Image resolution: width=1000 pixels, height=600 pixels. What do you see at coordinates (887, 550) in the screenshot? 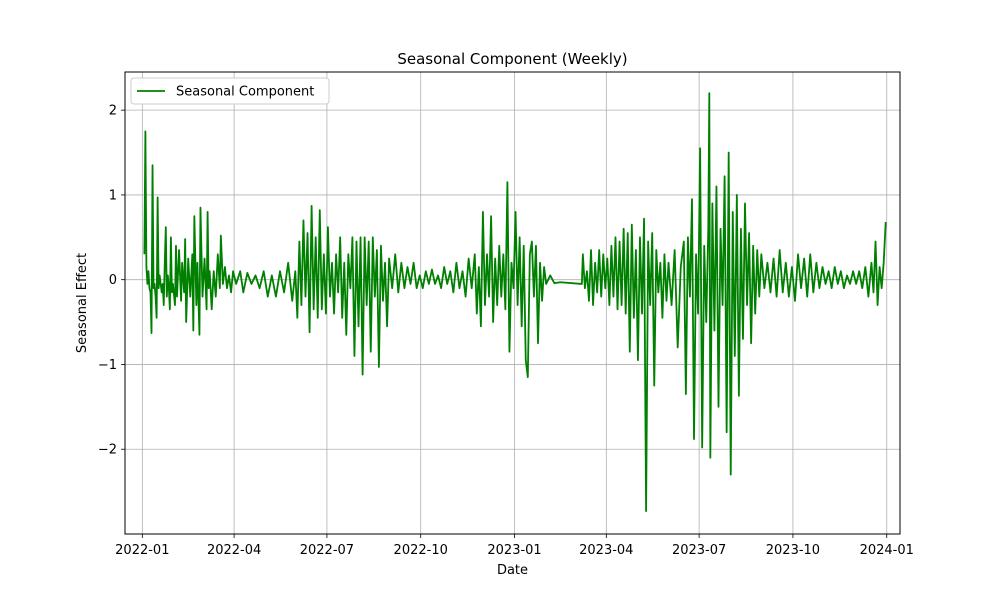
I see `x-tick-label: 2024-01` at bounding box center [887, 550].